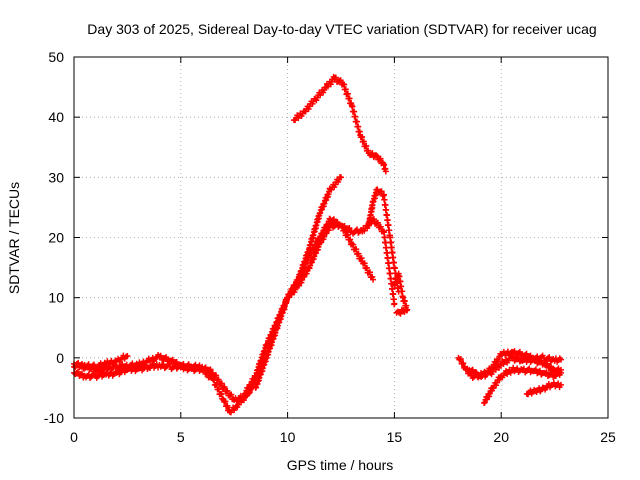 The width and height of the screenshot is (640, 480). What do you see at coordinates (56, 177) in the screenshot?
I see `y-tick-label: 30` at bounding box center [56, 177].